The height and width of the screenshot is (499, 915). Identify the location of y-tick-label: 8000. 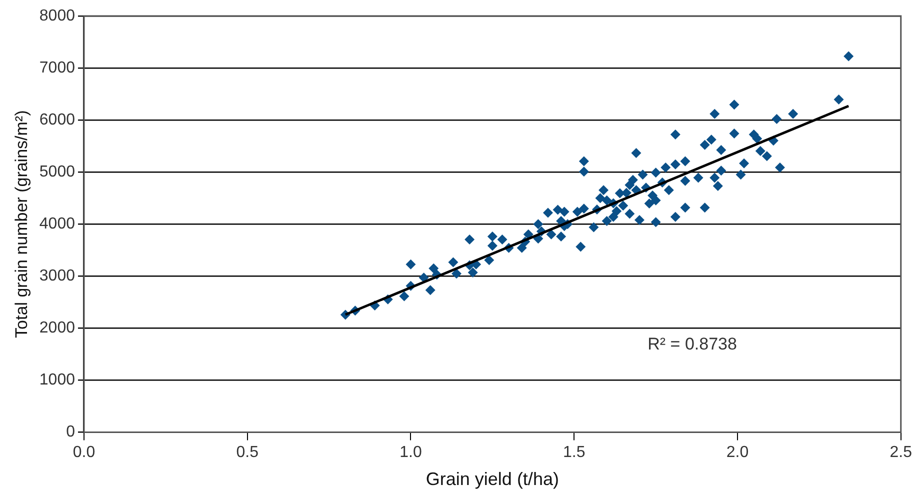
(57, 15).